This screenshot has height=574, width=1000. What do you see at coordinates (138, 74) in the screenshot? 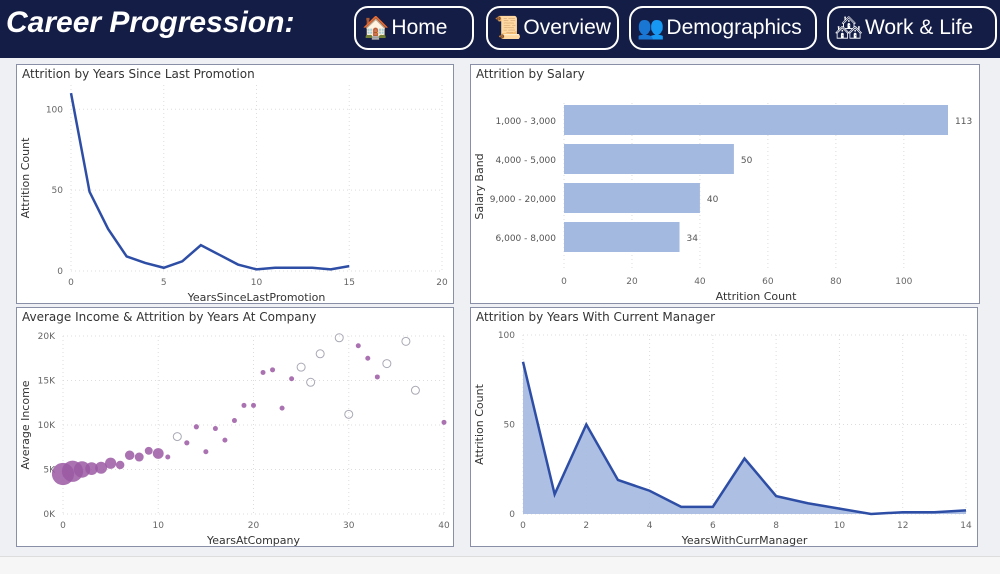
I see `chart-title: Attrition by Years Since Last Promotion` at bounding box center [138, 74].